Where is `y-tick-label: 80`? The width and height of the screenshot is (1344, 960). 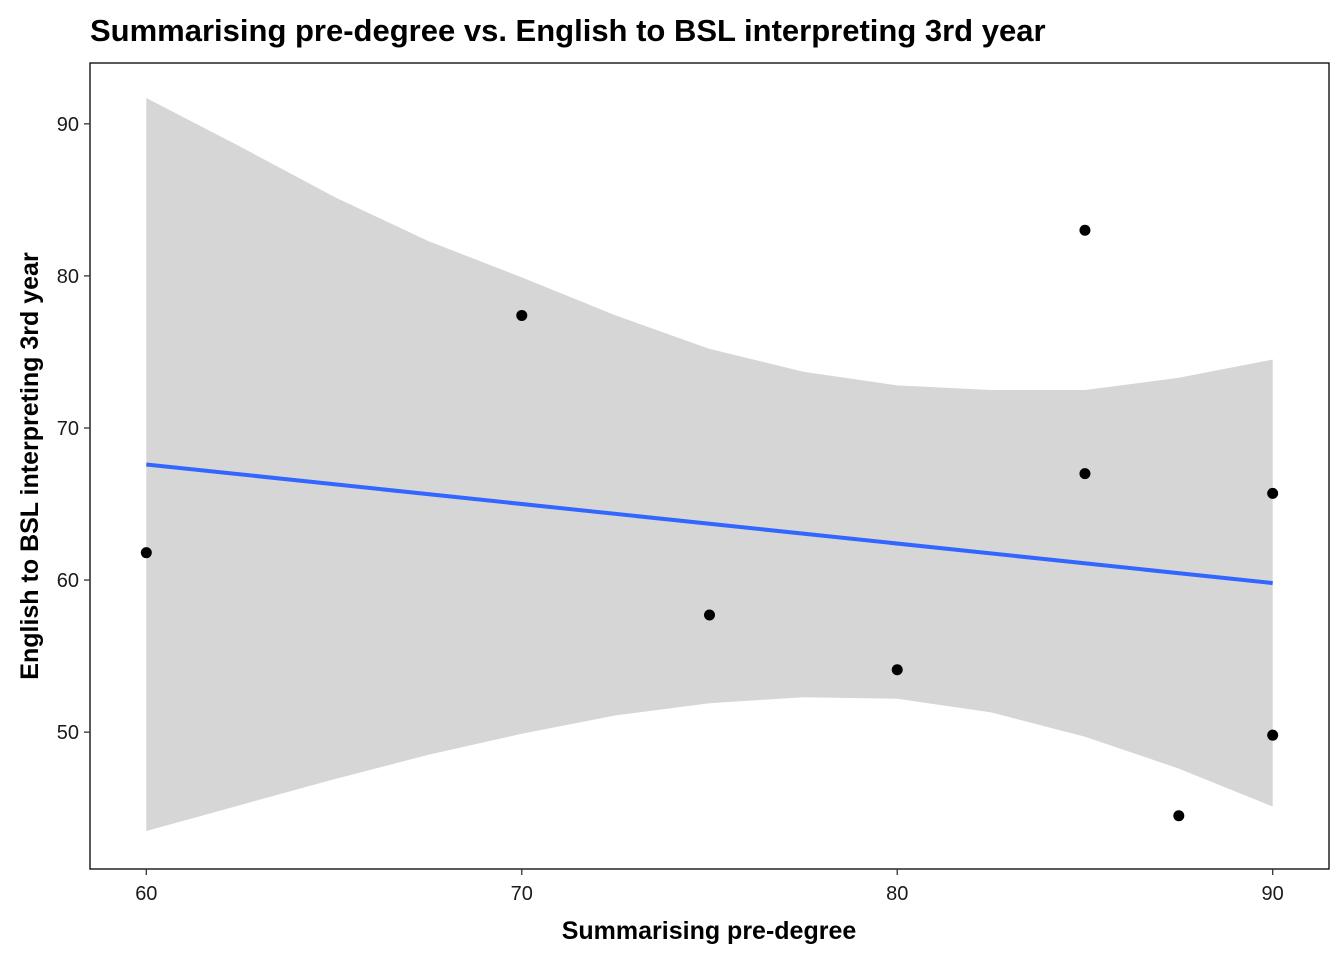
y-tick-label: 80 is located at coordinates (68, 277).